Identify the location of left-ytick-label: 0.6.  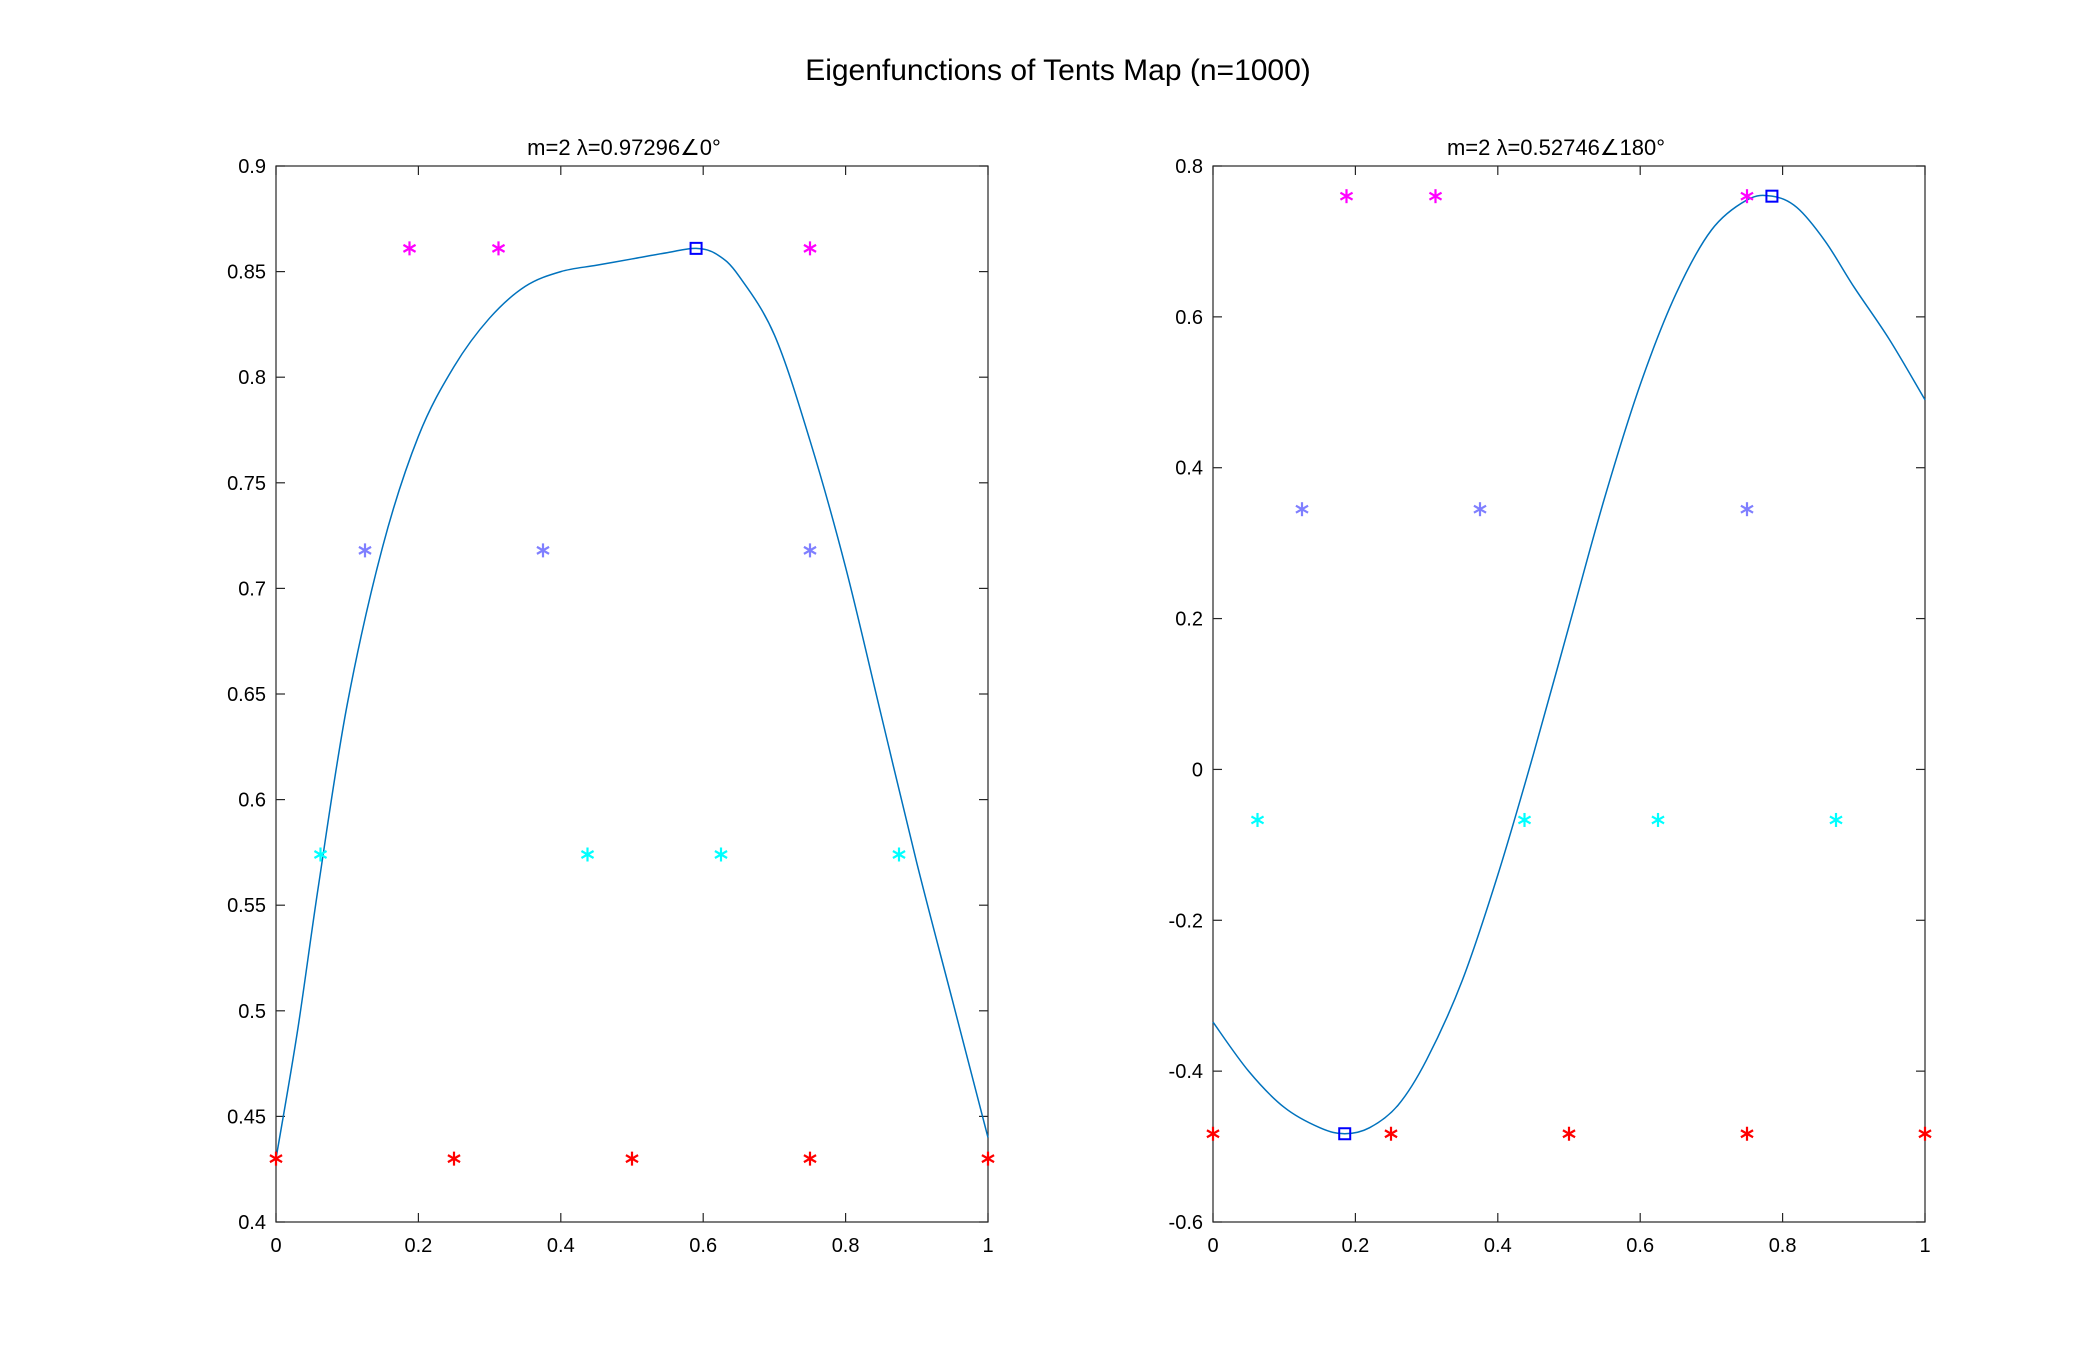
(252, 801).